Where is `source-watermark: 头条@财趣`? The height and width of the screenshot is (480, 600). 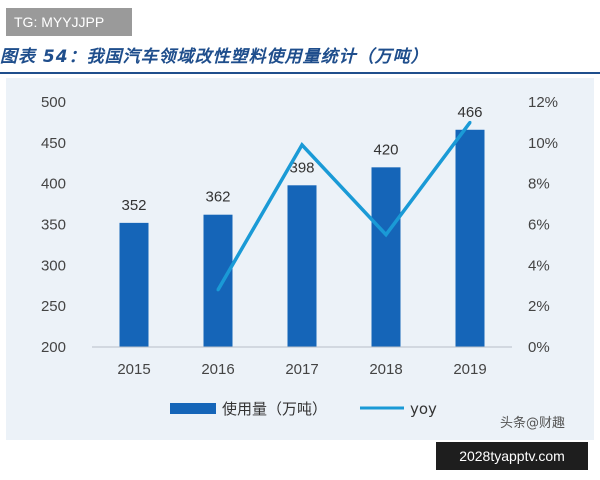 source-watermark: 头条@财趣 is located at coordinates (533, 423).